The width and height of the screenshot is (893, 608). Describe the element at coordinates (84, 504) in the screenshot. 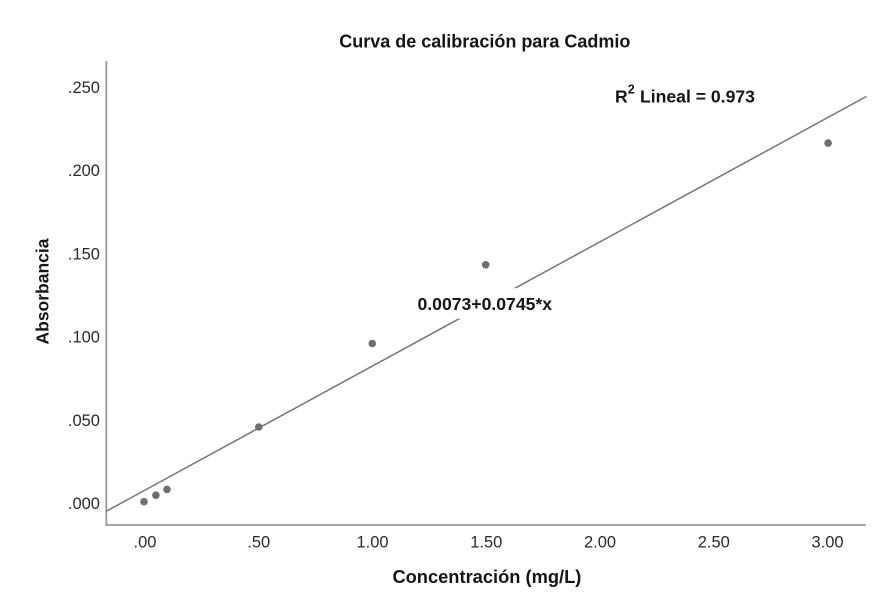

I see `svg-text: .000` at that location.